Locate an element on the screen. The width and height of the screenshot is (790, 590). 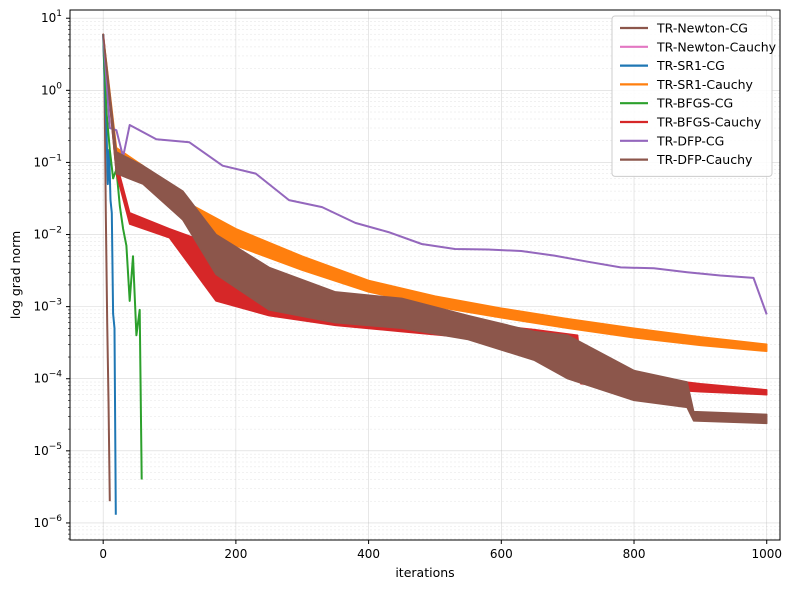
y-tick-label: 10⁻⁵ is located at coordinates (47, 450).